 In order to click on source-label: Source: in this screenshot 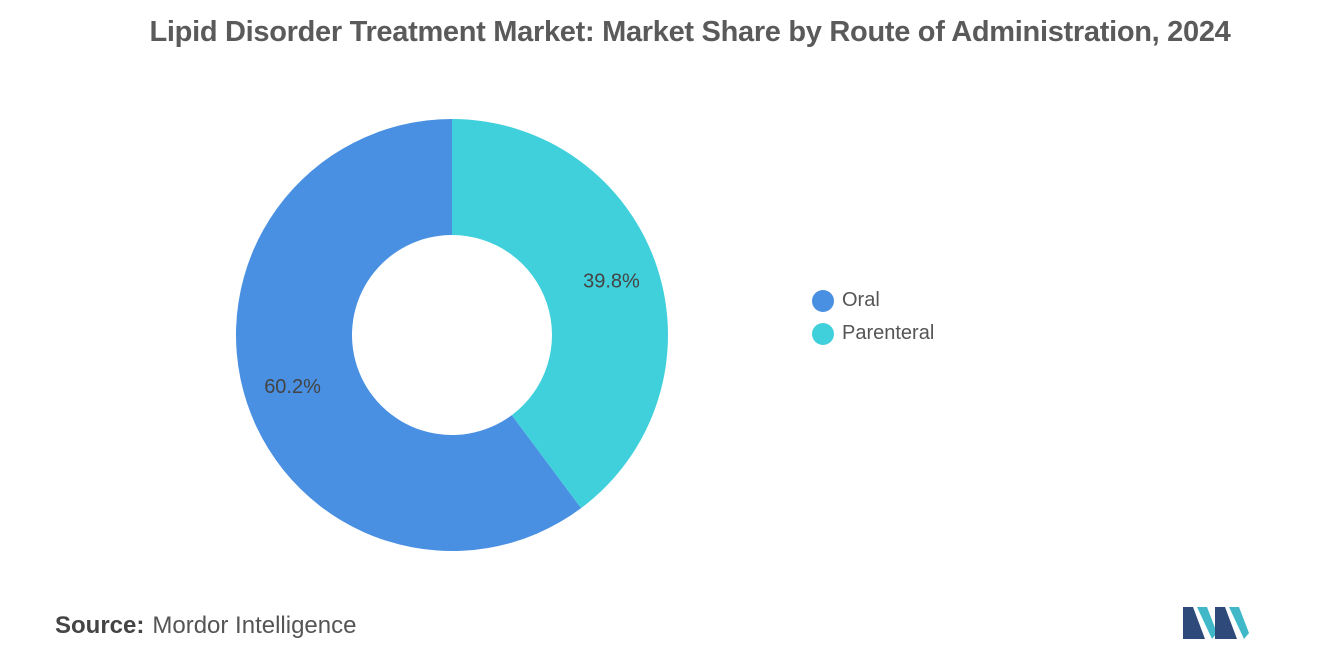, I will do `click(100, 625)`.